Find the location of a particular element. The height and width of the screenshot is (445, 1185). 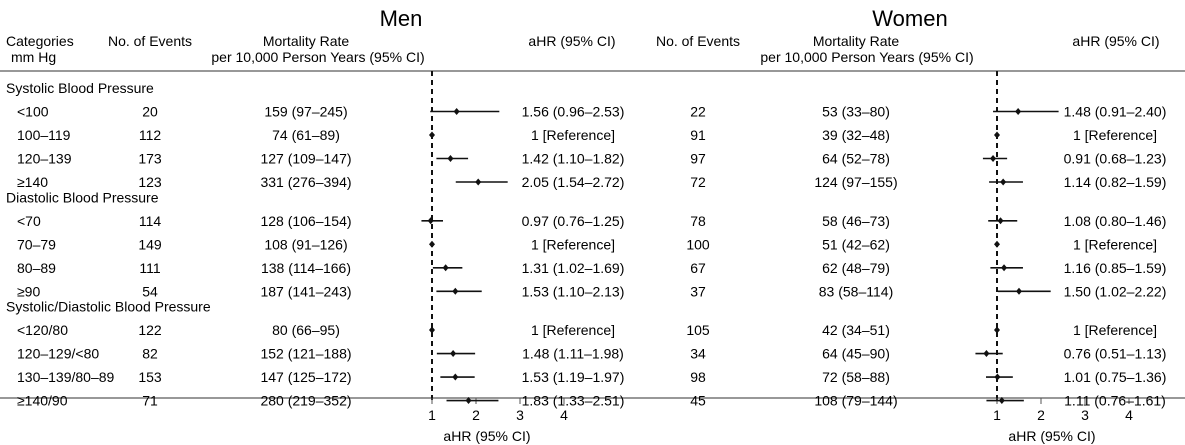

men-ahr-value: 1.48 (1.11–1.98) is located at coordinates (573, 354).